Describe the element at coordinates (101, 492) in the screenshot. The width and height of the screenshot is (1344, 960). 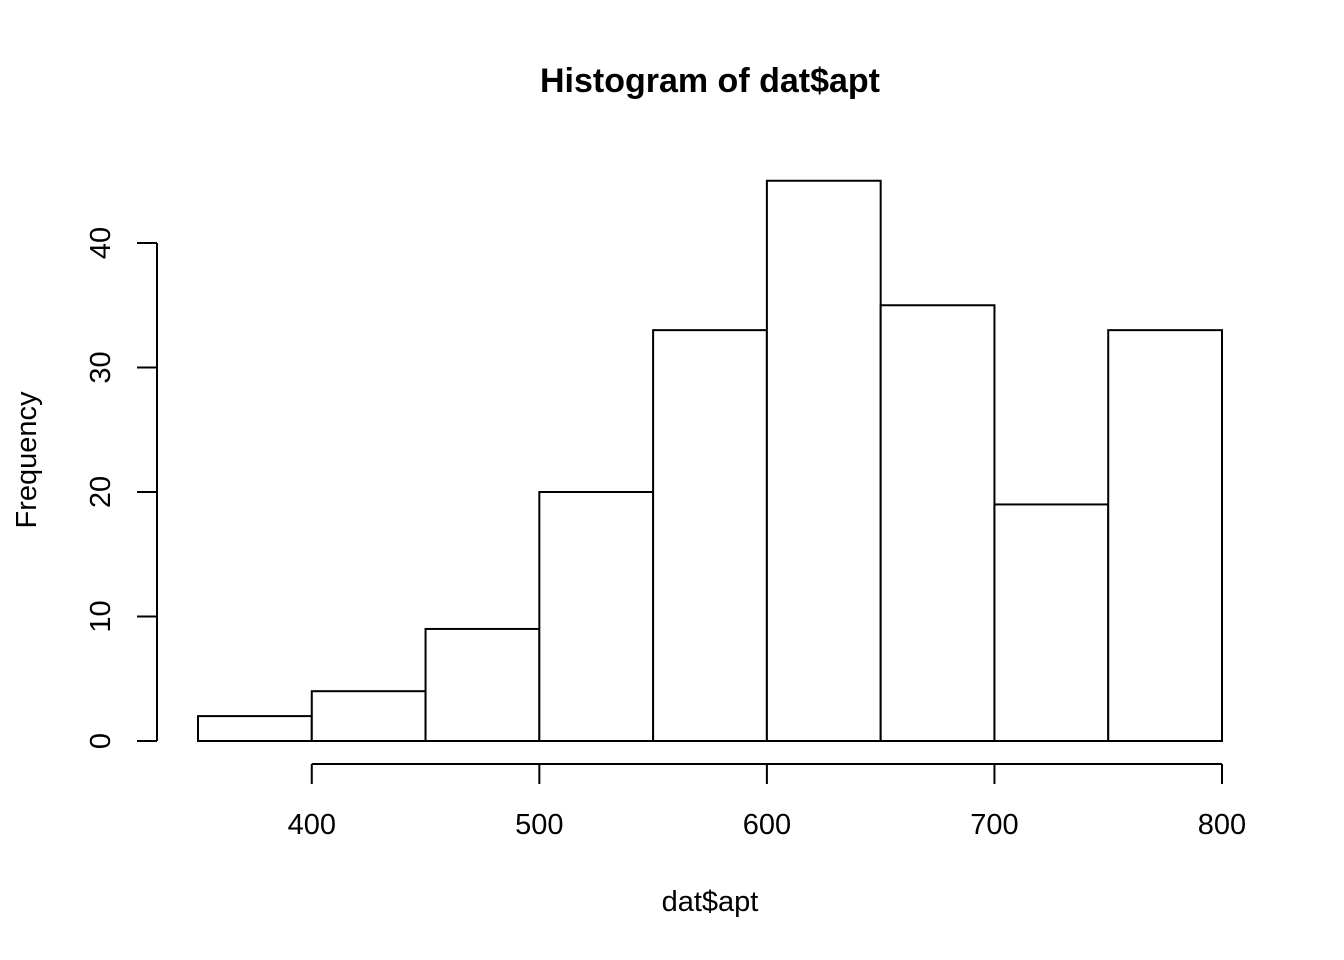
I see `y-tick-label: 20` at that location.